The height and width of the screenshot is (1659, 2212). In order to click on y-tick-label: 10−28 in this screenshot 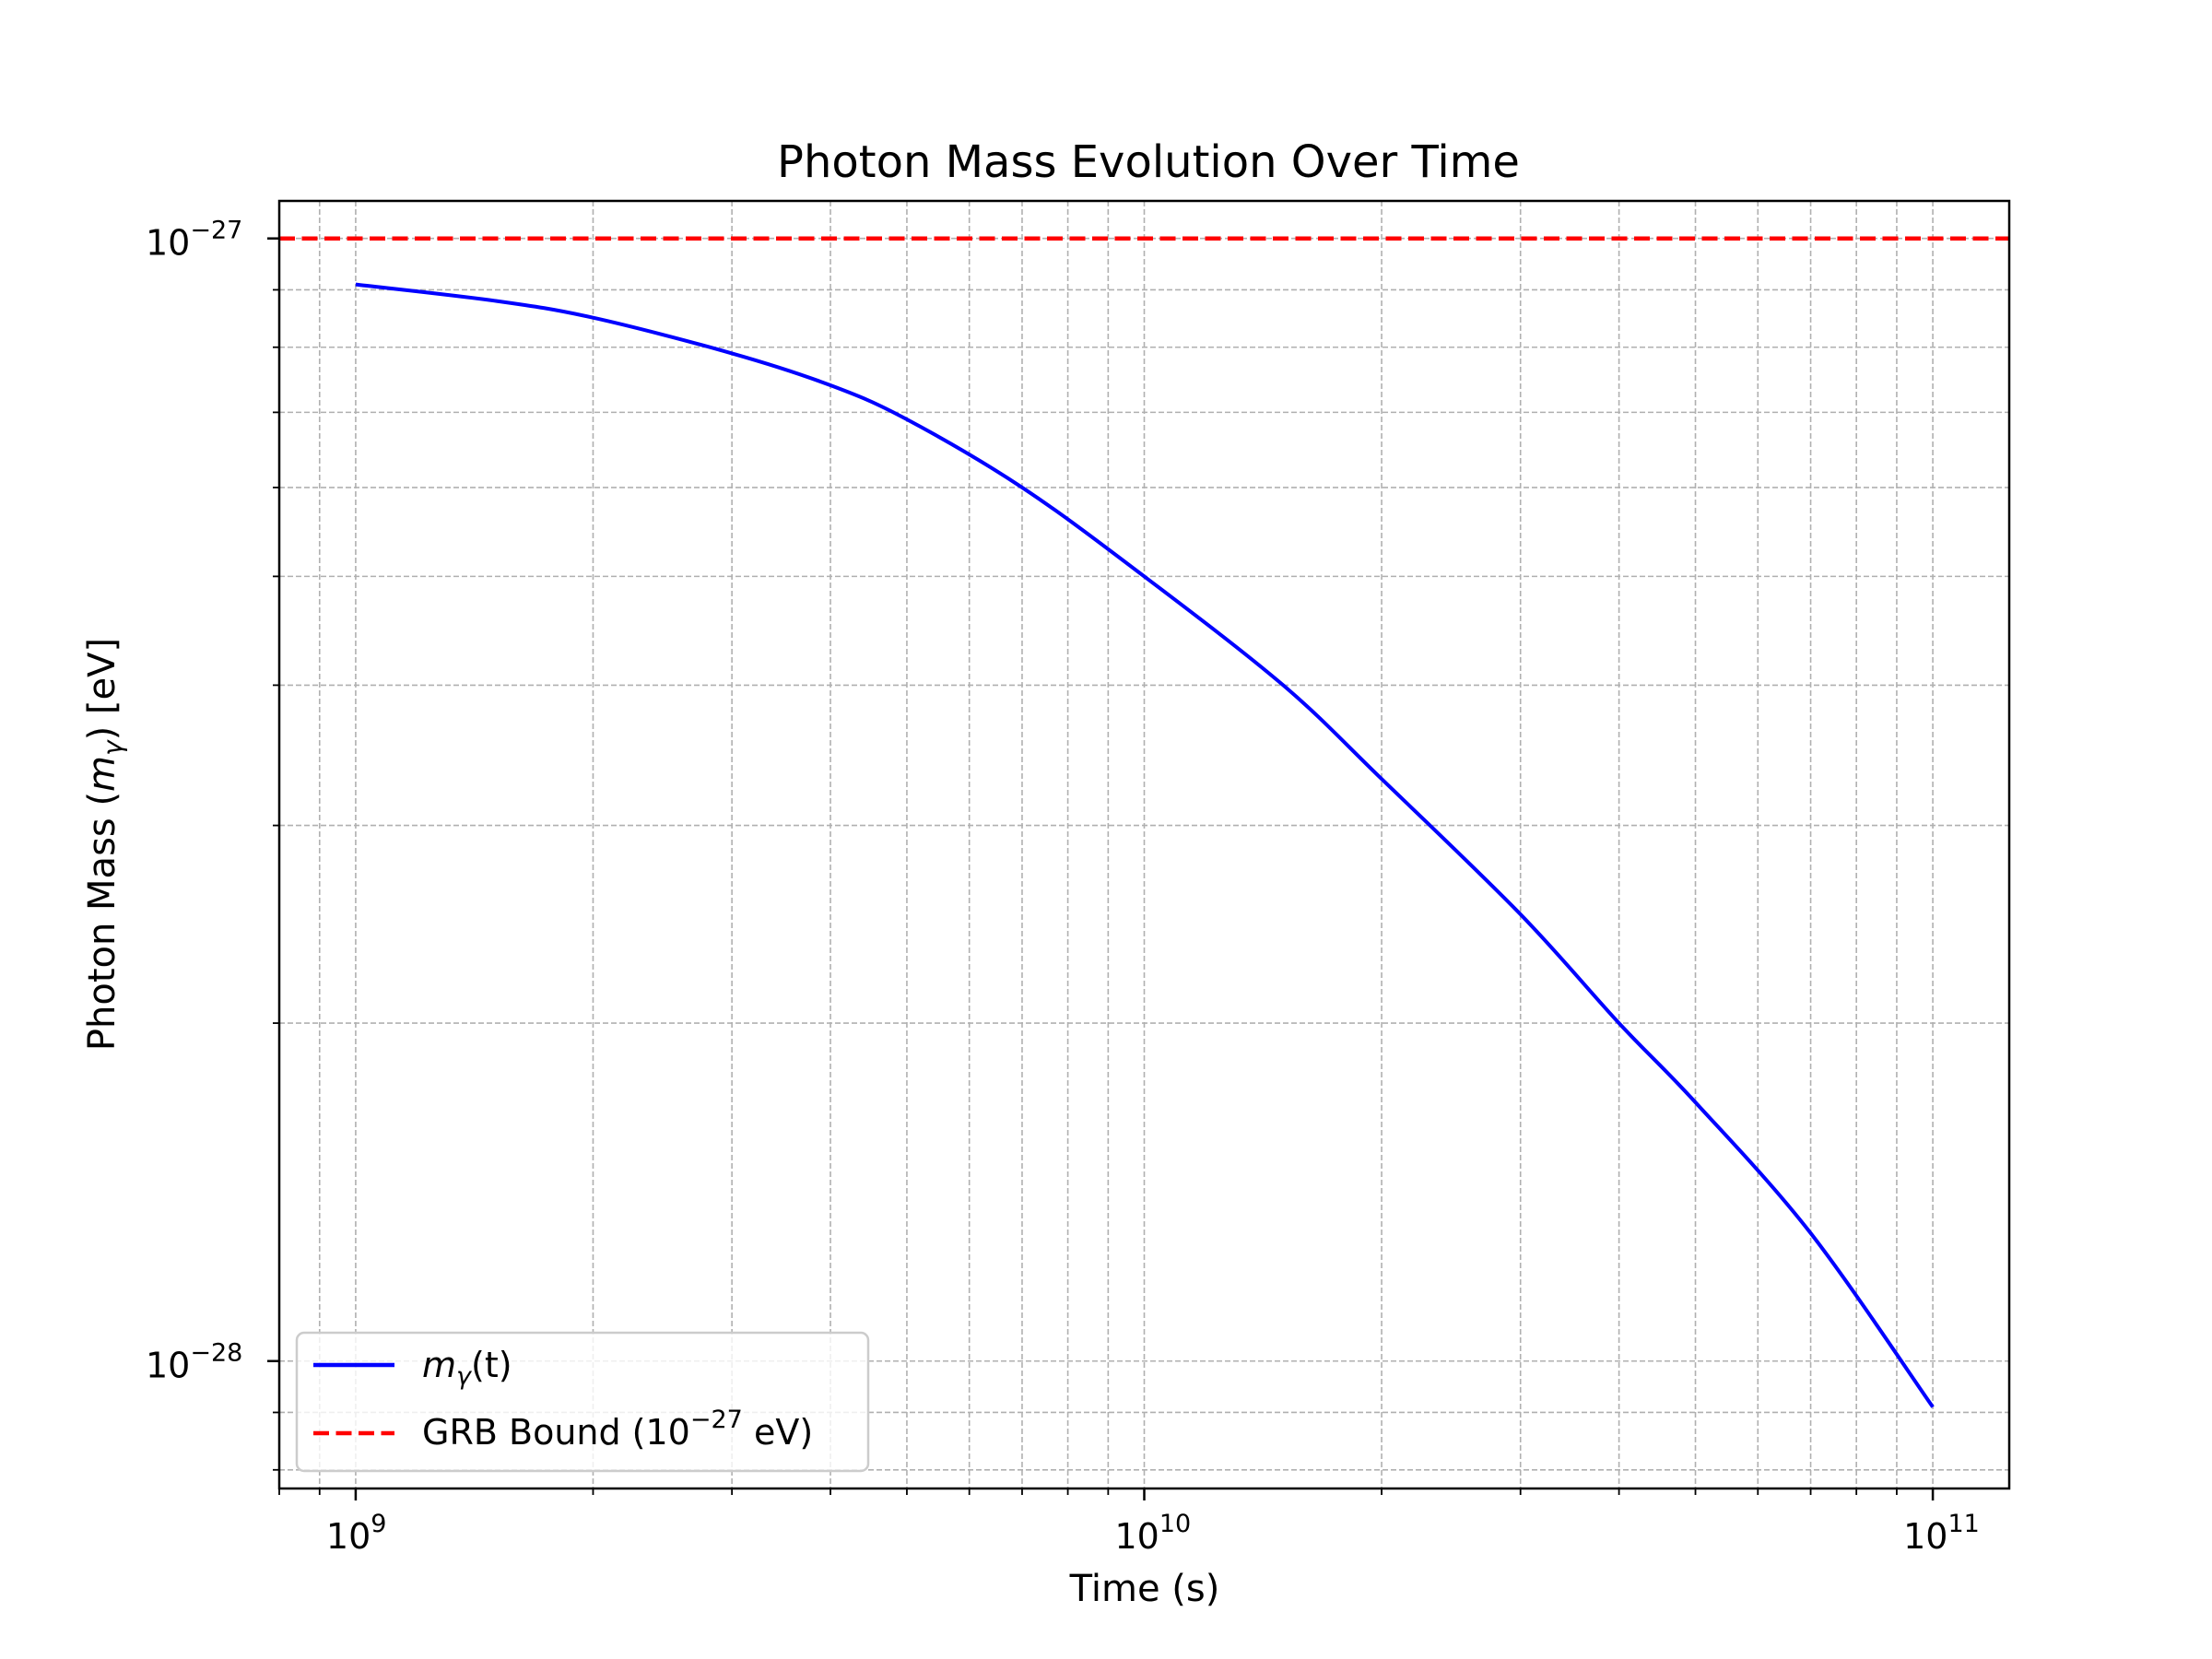, I will do `click(194, 1362)`.